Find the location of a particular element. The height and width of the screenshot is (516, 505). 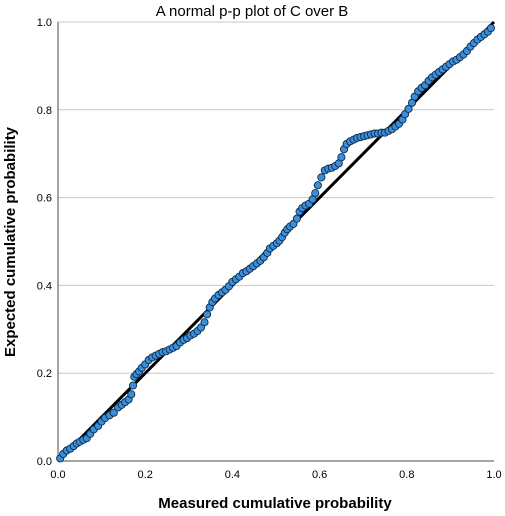

x-tick-label: 0.4 is located at coordinates (232, 475).